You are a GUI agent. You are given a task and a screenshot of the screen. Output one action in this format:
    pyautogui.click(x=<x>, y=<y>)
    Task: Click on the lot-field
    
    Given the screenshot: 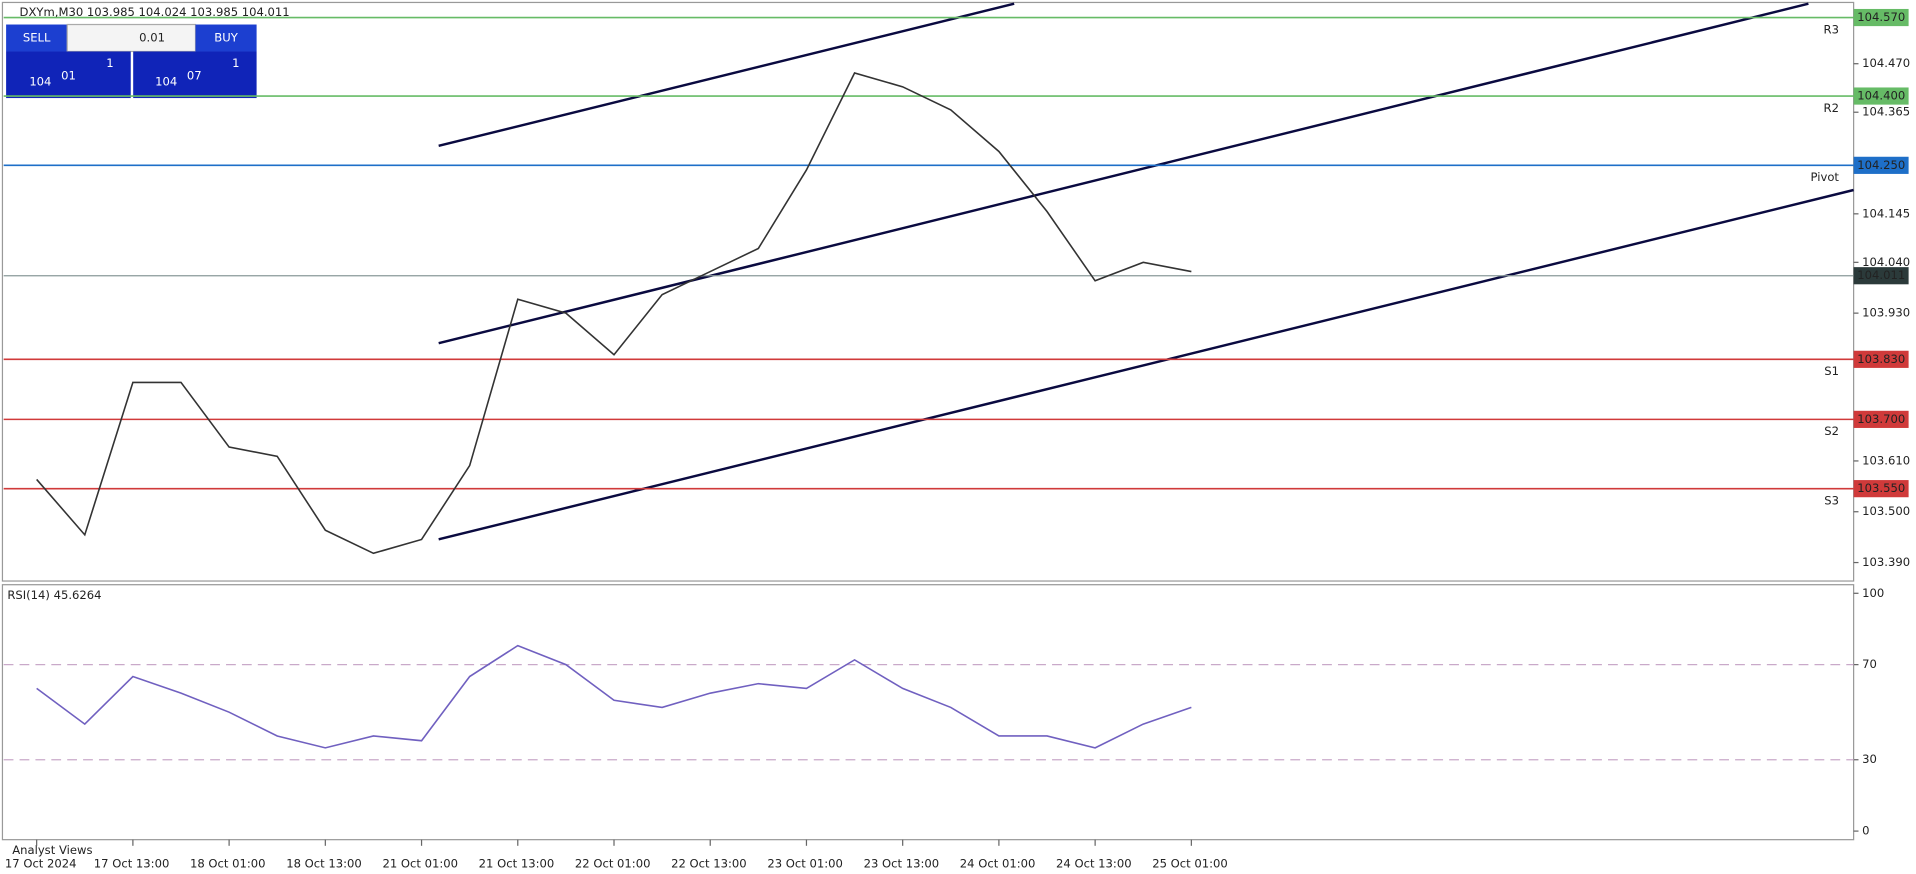 What is the action you would take?
    pyautogui.click(x=131, y=38)
    